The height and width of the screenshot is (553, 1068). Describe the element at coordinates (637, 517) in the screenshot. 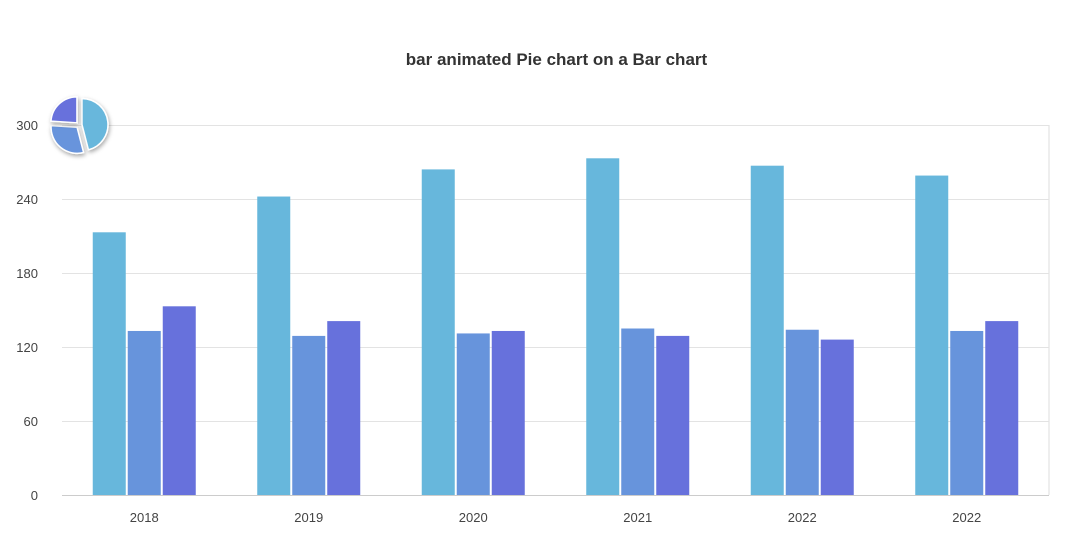

I see `x-tick-label: 2021` at that location.